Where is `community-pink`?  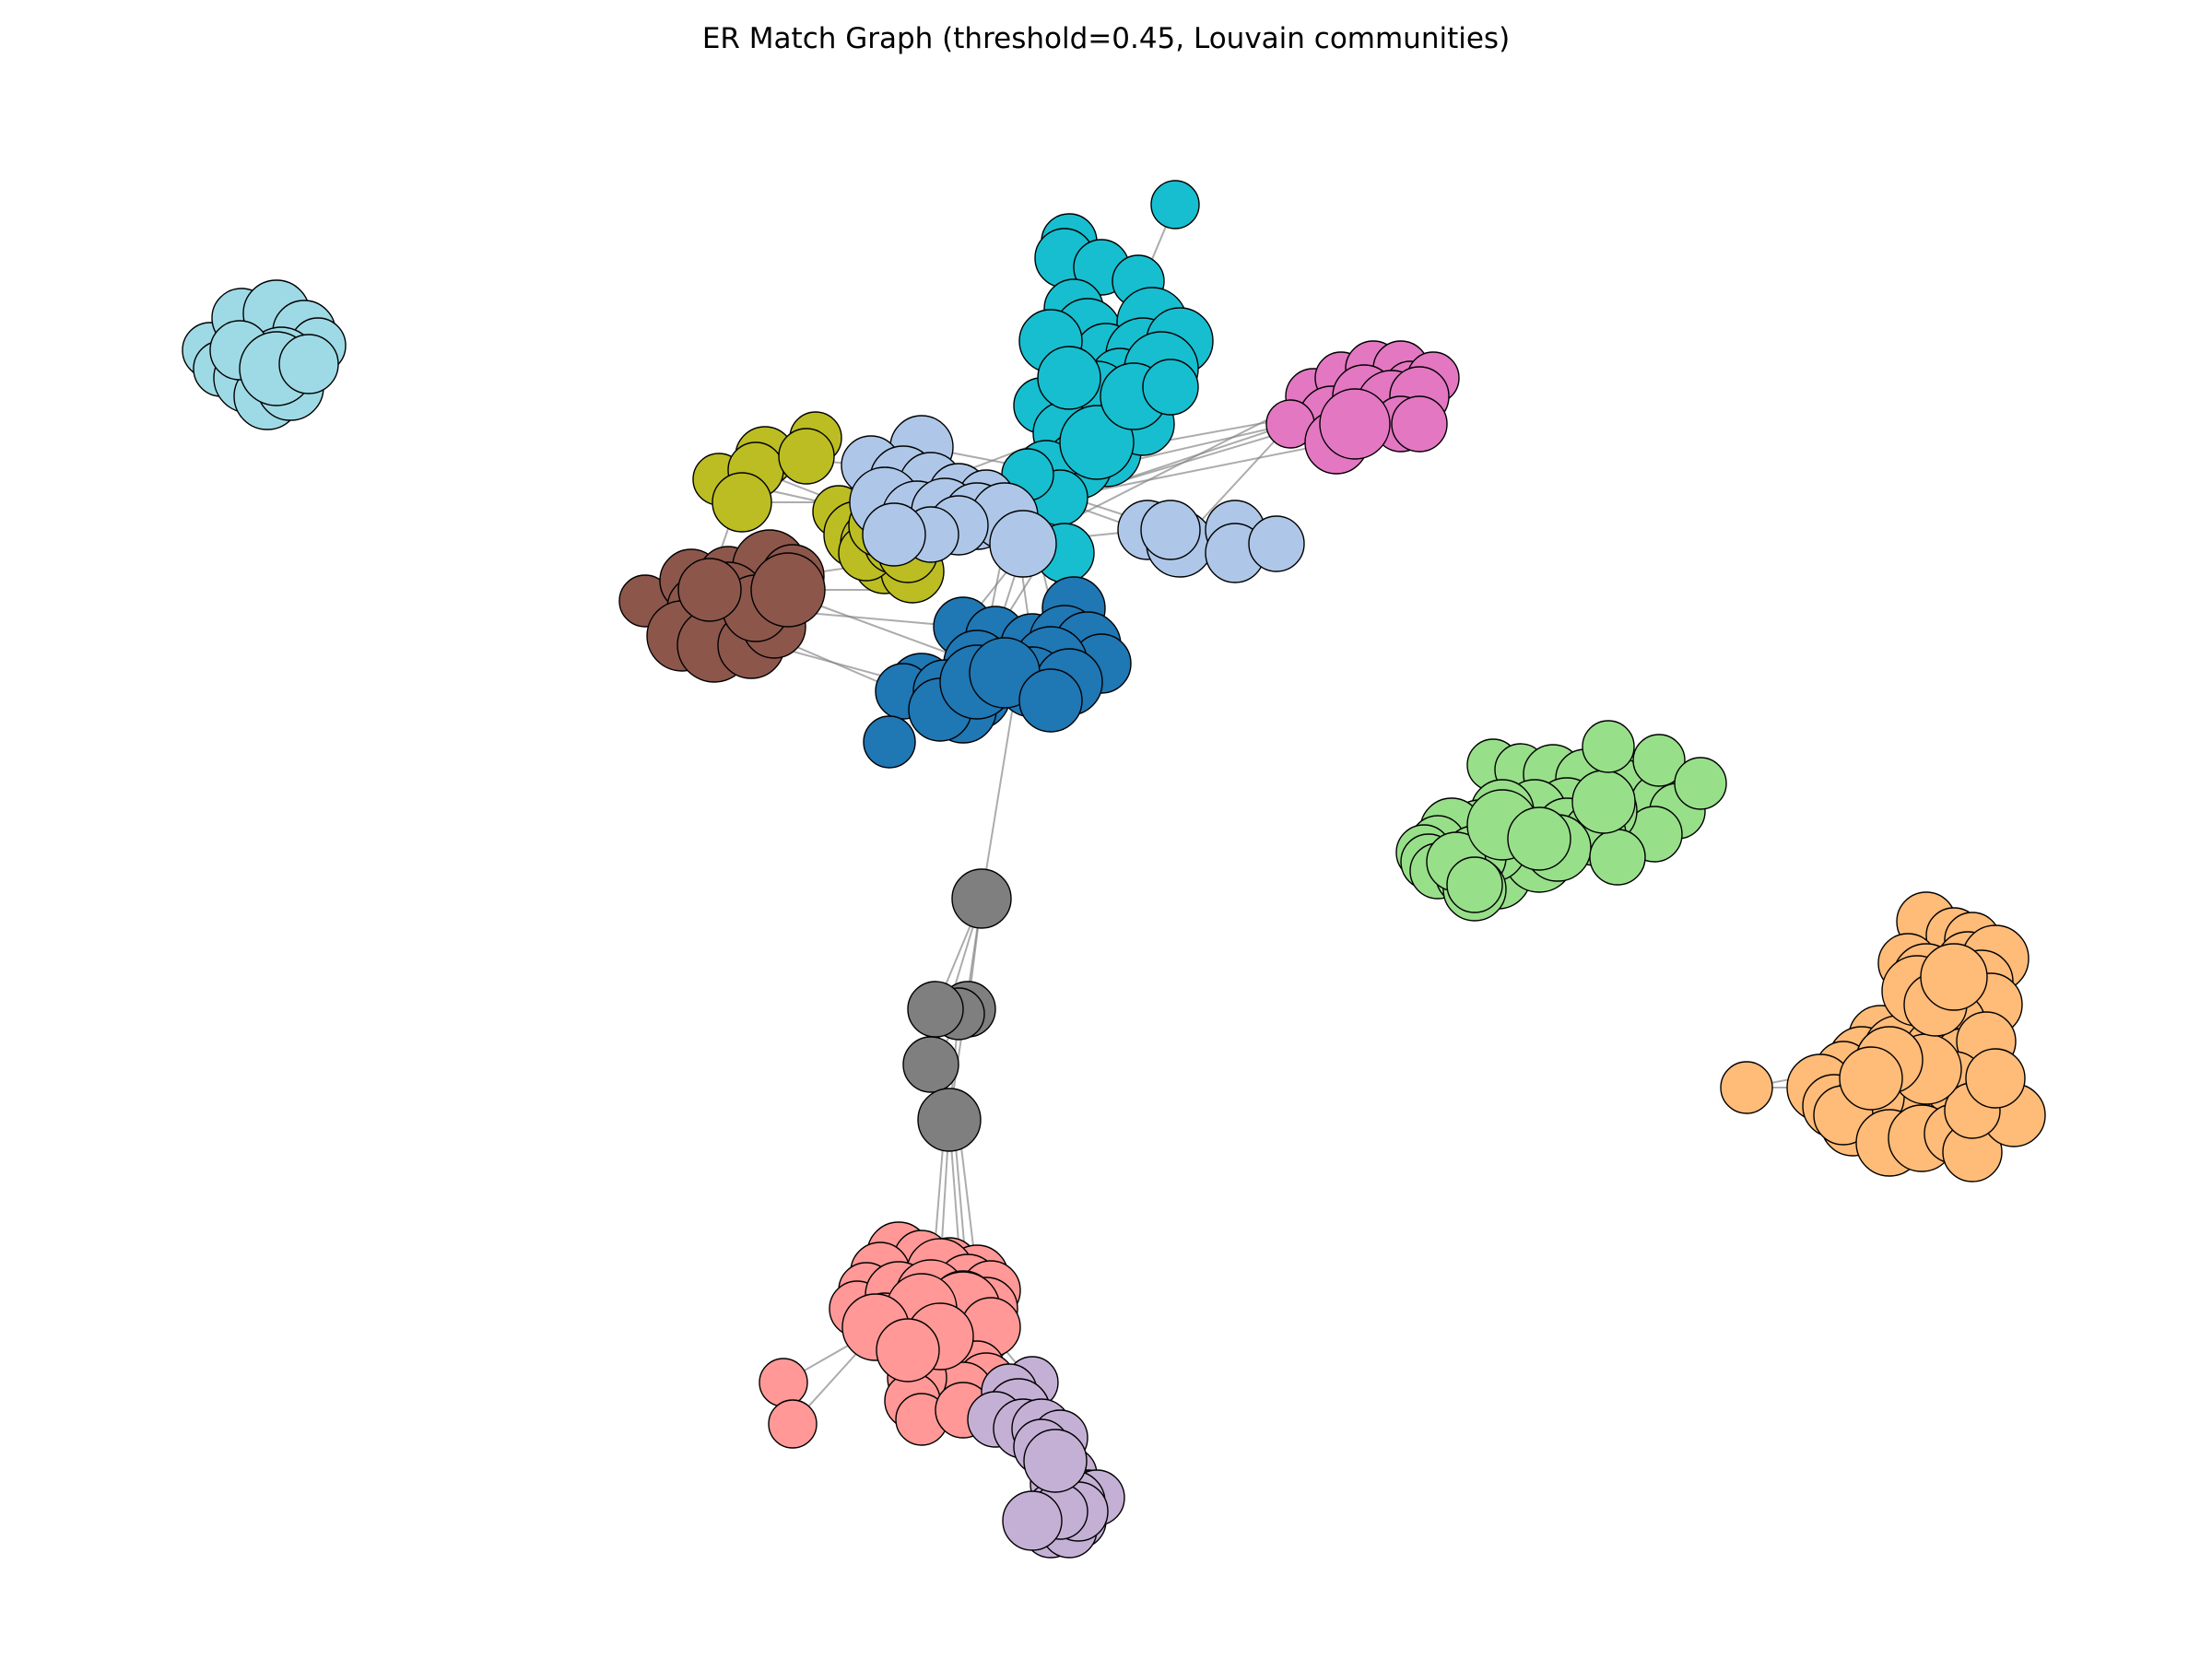 community-pink is located at coordinates (1362, 407).